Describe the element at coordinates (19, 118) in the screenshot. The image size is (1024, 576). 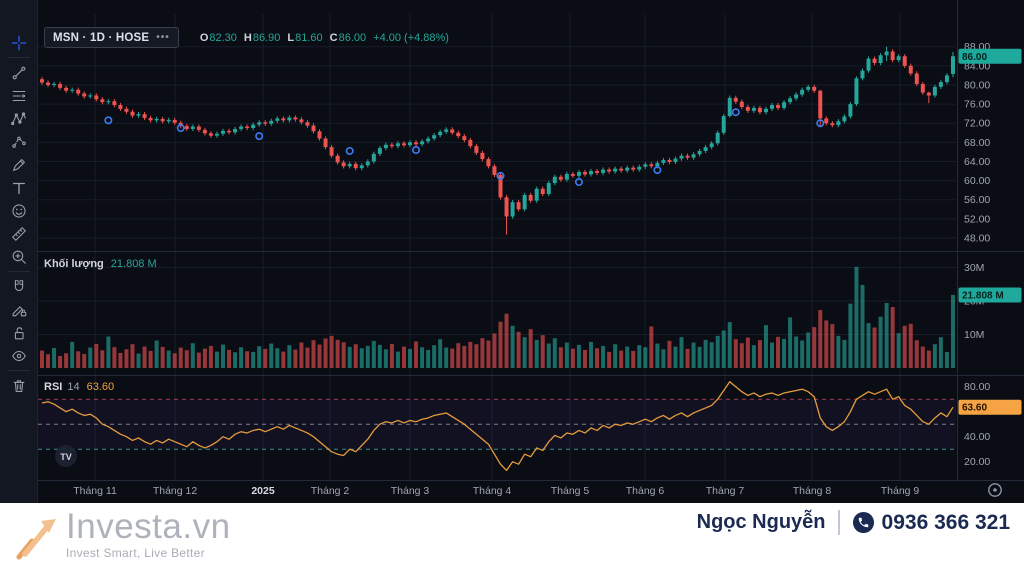
I see `xabcd-pattern-icon` at that location.